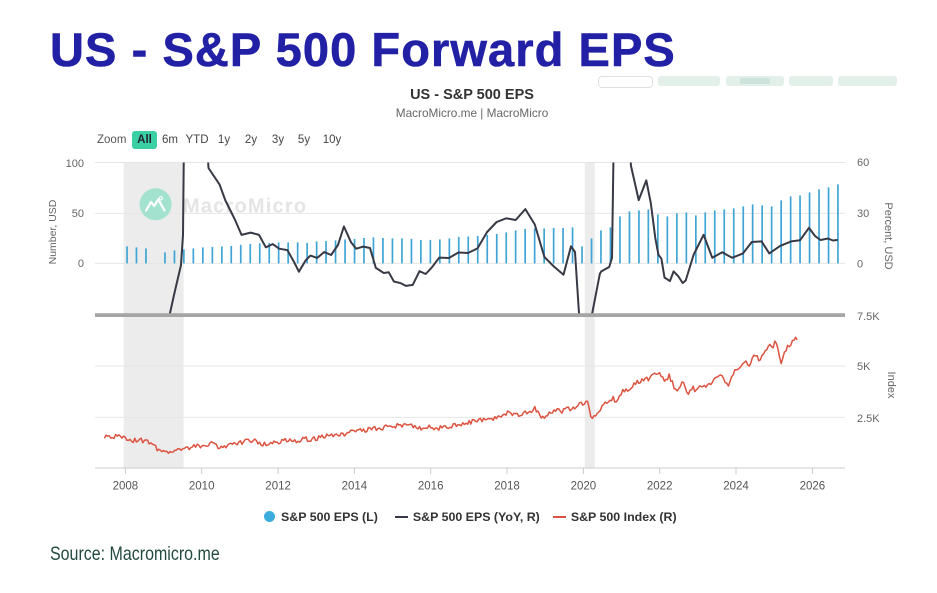  What do you see at coordinates (507, 487) in the screenshot?
I see `svg-text: 2018` at bounding box center [507, 487].